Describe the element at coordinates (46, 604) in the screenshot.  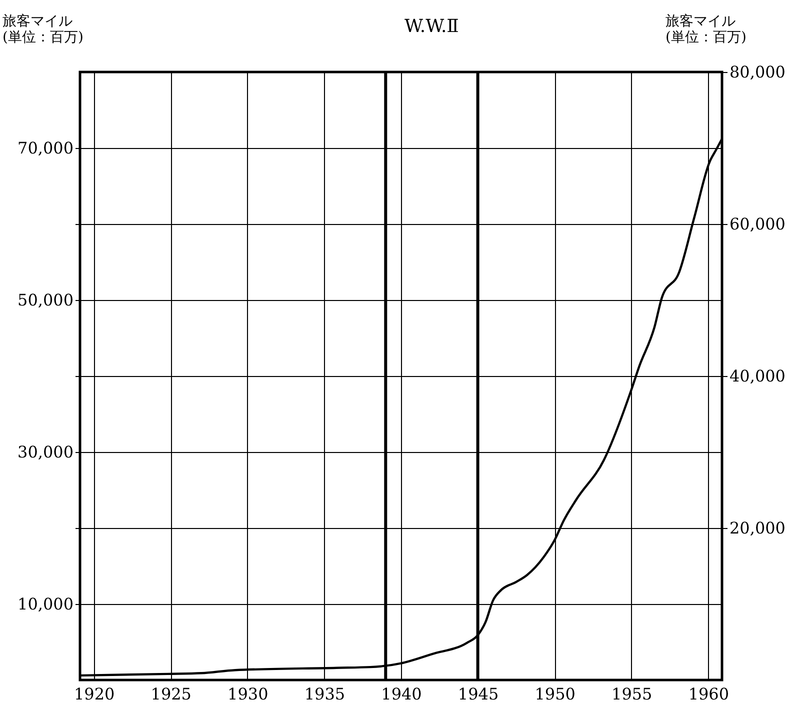
I see `y-tick-label: 10,000` at that location.